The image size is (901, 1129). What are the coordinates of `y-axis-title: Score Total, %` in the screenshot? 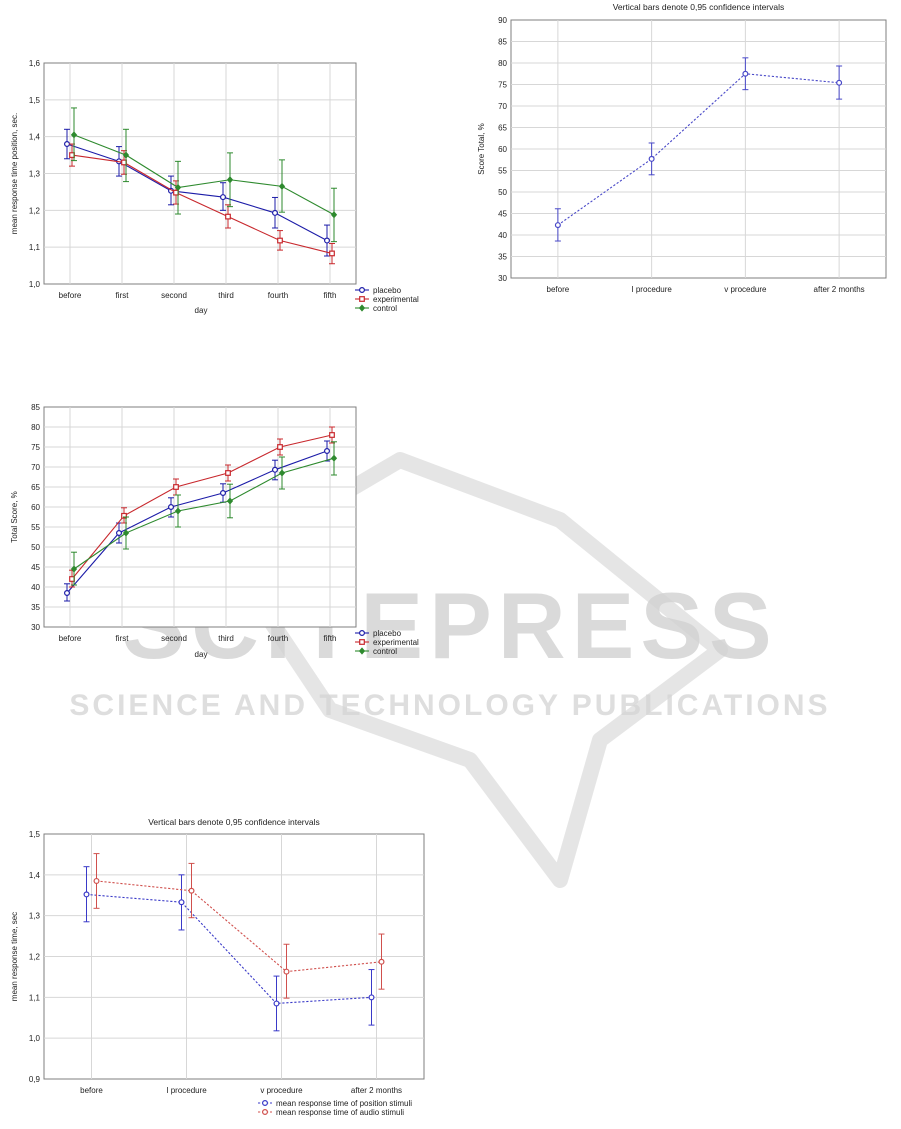 It's located at (481, 148).